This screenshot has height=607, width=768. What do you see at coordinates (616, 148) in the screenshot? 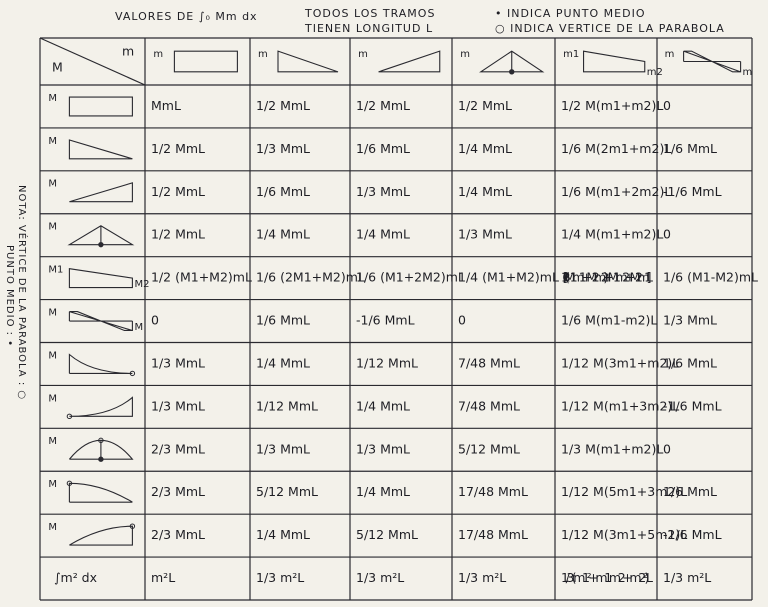
I see `formula: 1/6 M(2m1+m2)L` at bounding box center [616, 148].